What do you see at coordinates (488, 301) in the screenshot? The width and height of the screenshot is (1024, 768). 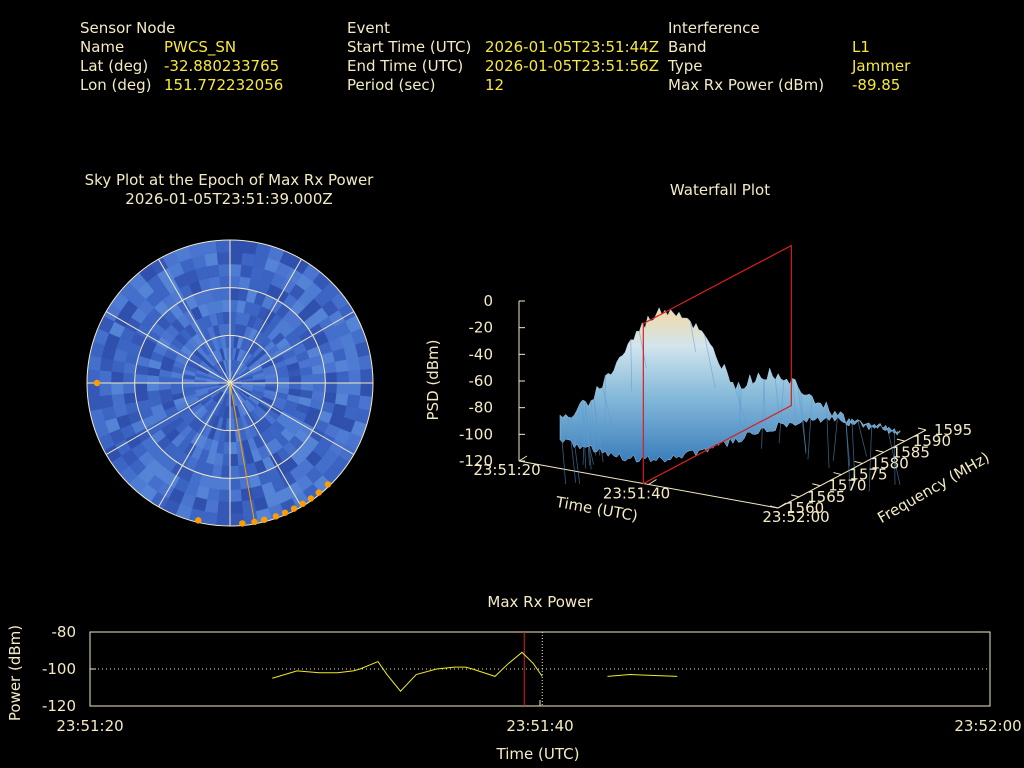 I see `waterfall-z-tick-label: 0` at bounding box center [488, 301].